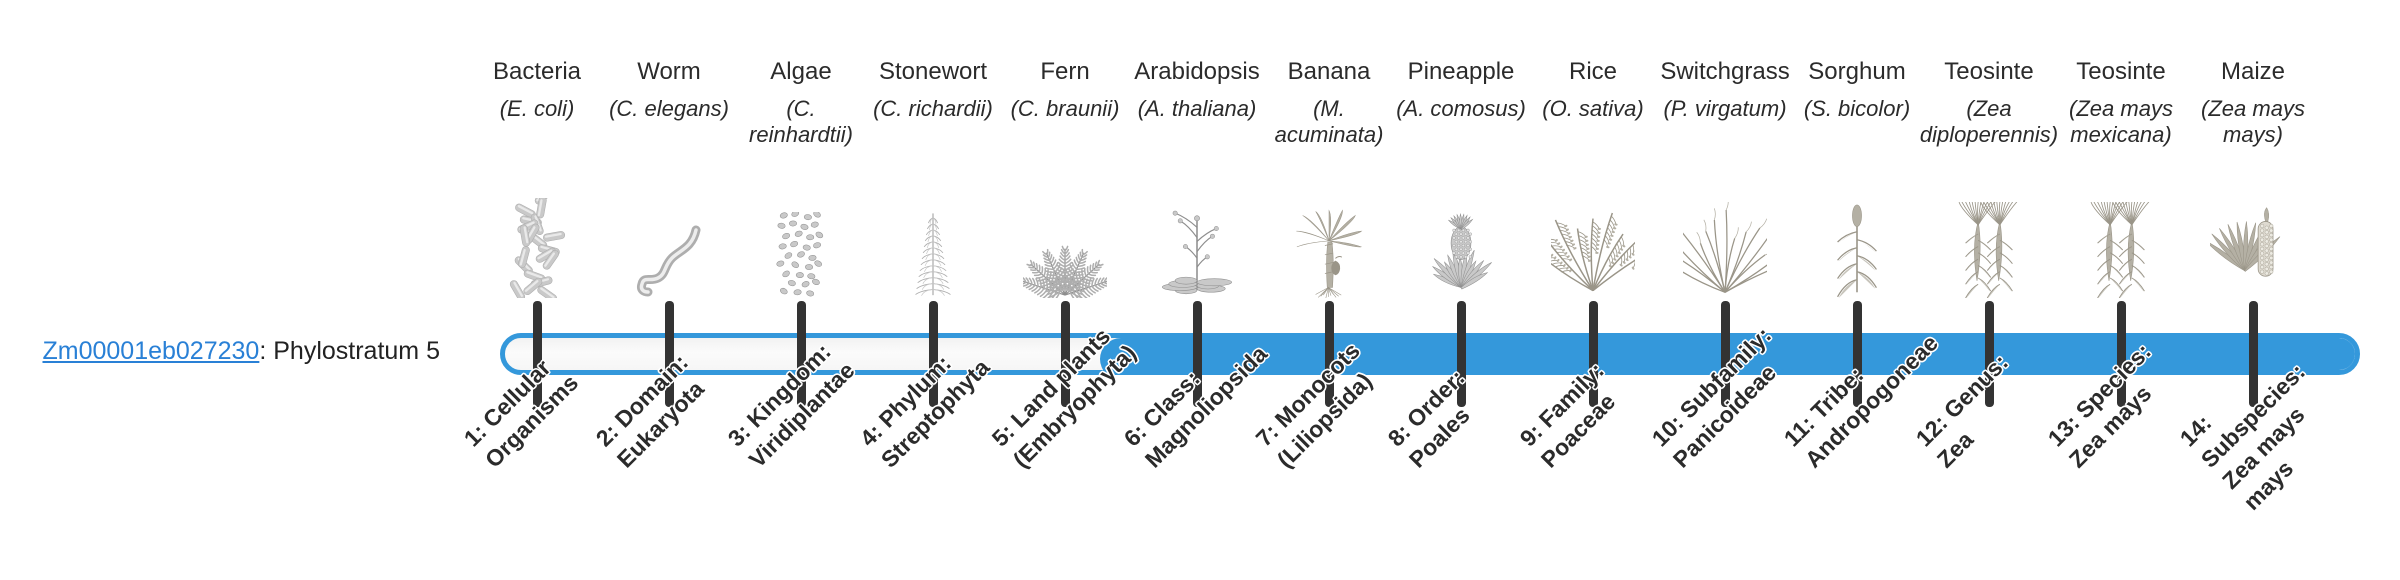  I want to click on arabidopsis-plant-icon, so click(1197, 248).